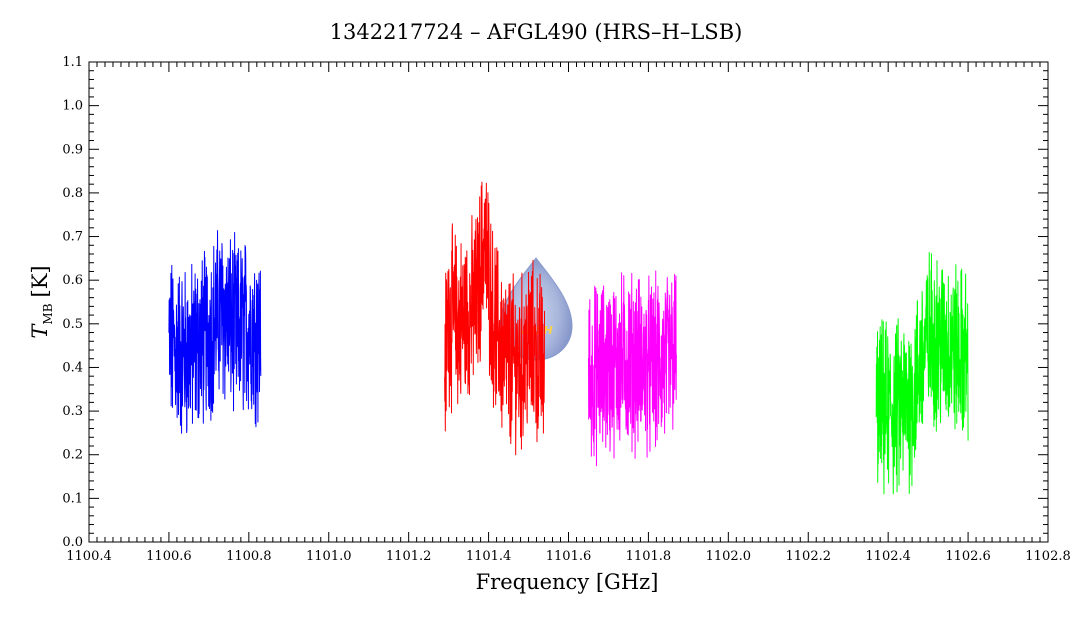 This screenshot has width=1072, height=618. I want to click on x-tick-label: 1102.8, so click(1048, 556).